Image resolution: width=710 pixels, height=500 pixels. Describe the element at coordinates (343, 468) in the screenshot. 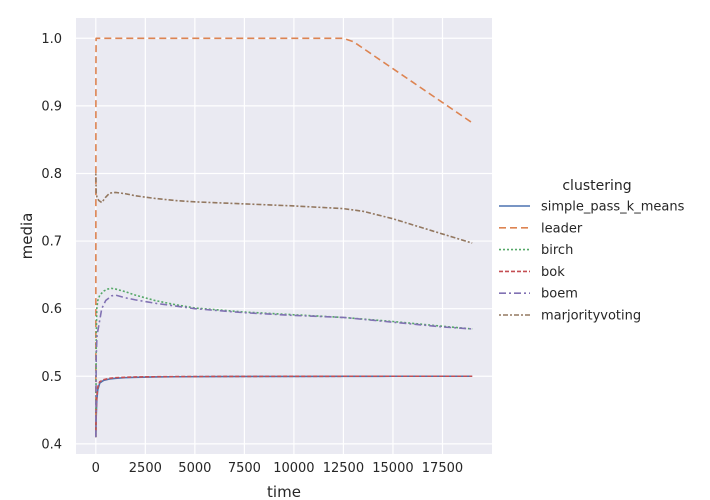

I see `x-tick-label: 12500` at that location.